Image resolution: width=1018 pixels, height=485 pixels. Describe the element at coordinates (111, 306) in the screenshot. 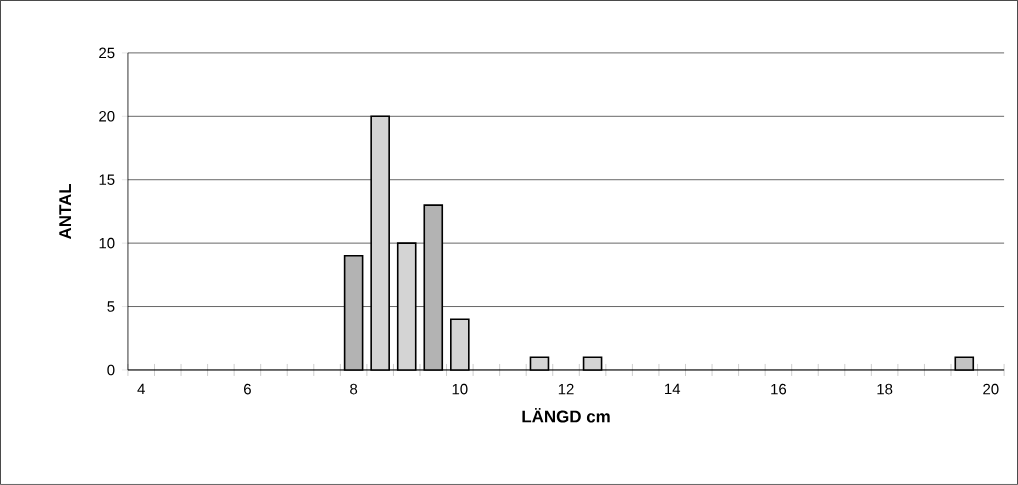

I see `y-tick-label: 5` at that location.